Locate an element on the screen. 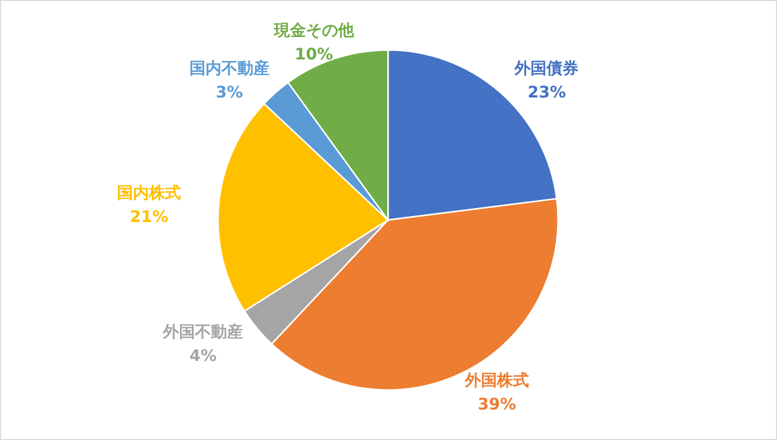 This screenshot has height=440, width=777. slice-label: 現金その他 is located at coordinates (313, 30).